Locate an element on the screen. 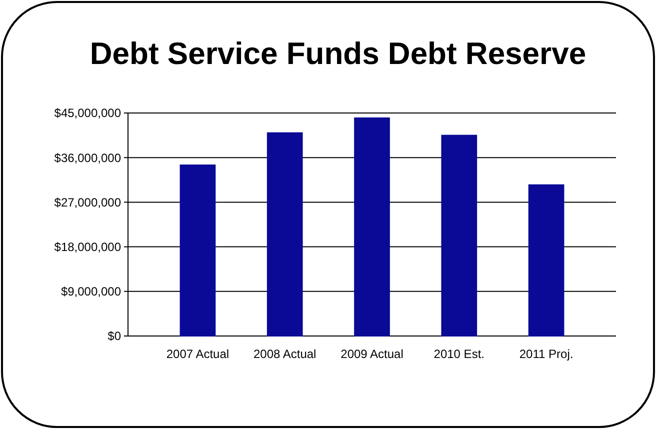  x-tick-label: 2010 Est. is located at coordinates (459, 354).